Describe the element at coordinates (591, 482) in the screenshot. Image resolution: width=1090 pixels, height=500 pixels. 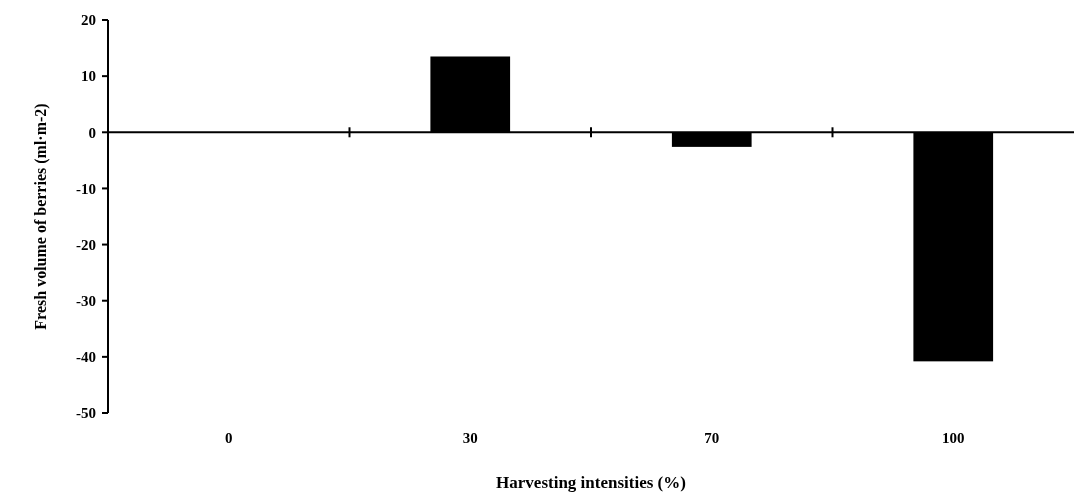
I see `x-axis-title: Harvesting intensities (%)` at that location.